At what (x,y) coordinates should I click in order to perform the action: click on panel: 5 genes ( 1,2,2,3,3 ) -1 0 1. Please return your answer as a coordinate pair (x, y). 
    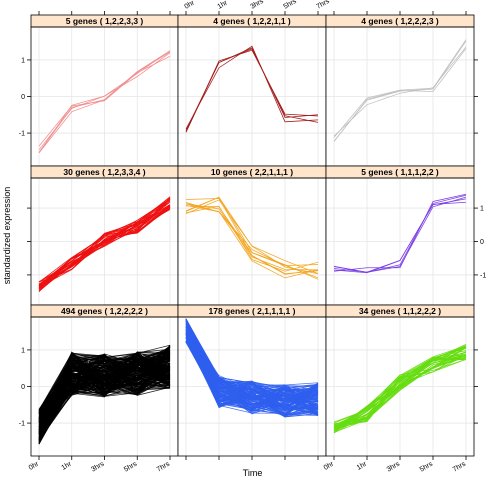
    Looking at the image, I should click on (99, 89).